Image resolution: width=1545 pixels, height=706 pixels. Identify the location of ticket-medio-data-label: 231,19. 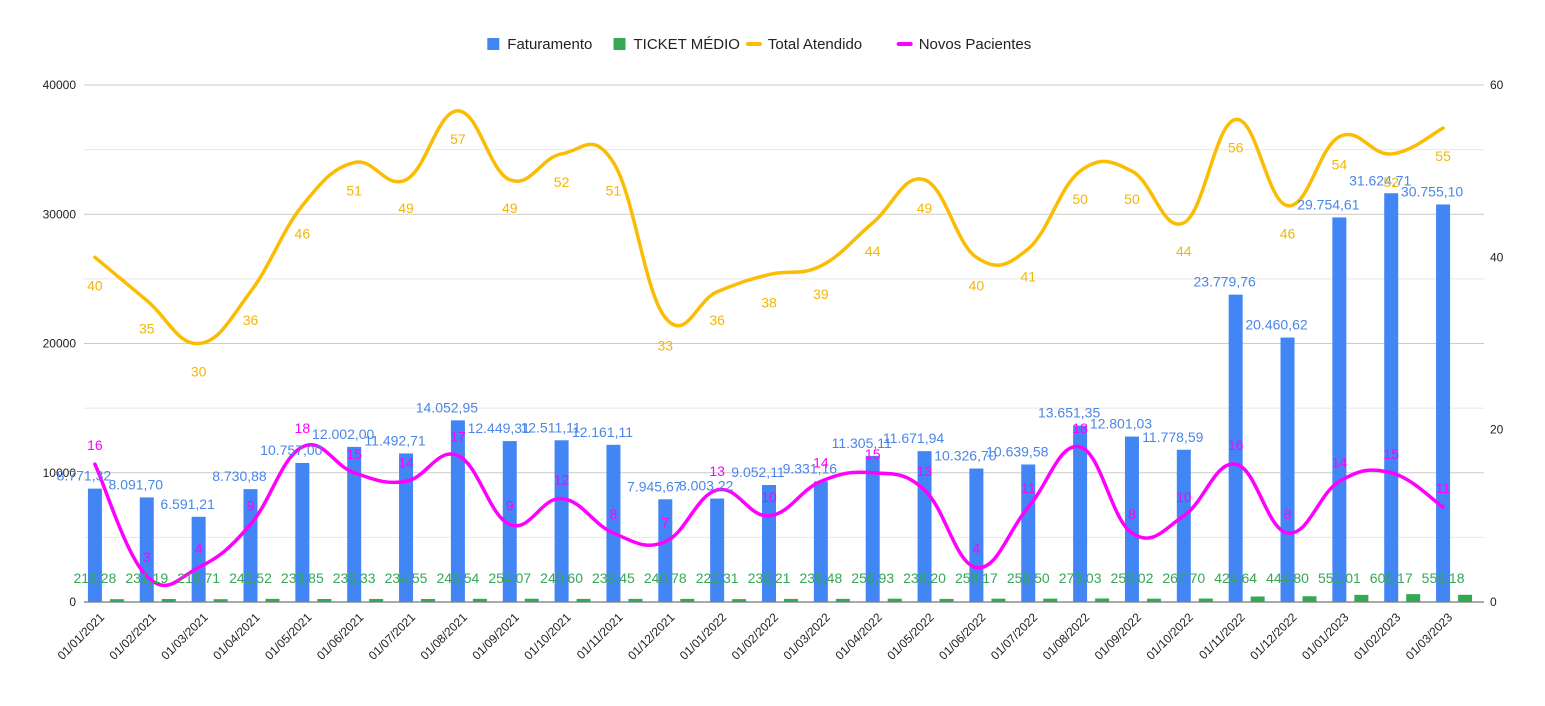
(146, 578).